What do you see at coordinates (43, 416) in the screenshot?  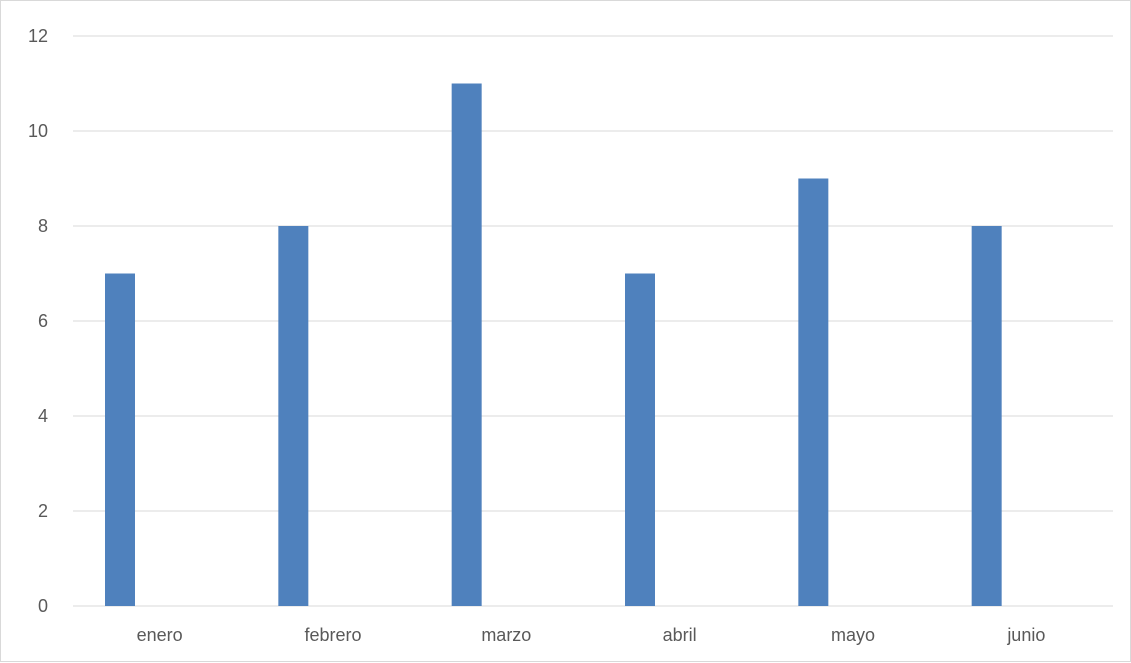 I see `y-tick-label: 4` at bounding box center [43, 416].